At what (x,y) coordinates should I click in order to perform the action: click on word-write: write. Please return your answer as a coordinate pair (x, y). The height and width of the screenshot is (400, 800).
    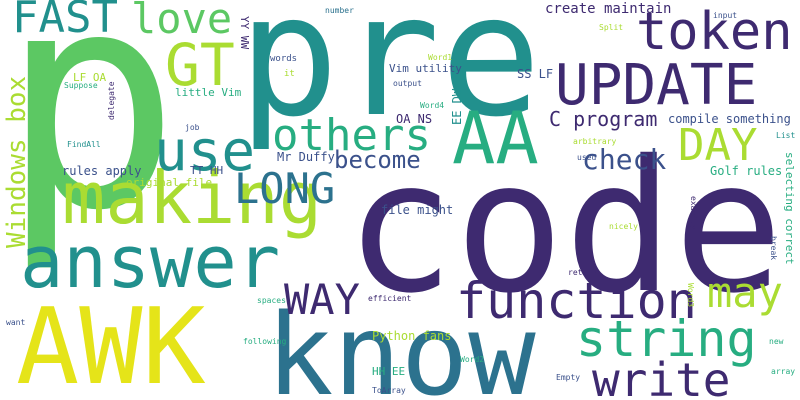
    Looking at the image, I should click on (661, 376).